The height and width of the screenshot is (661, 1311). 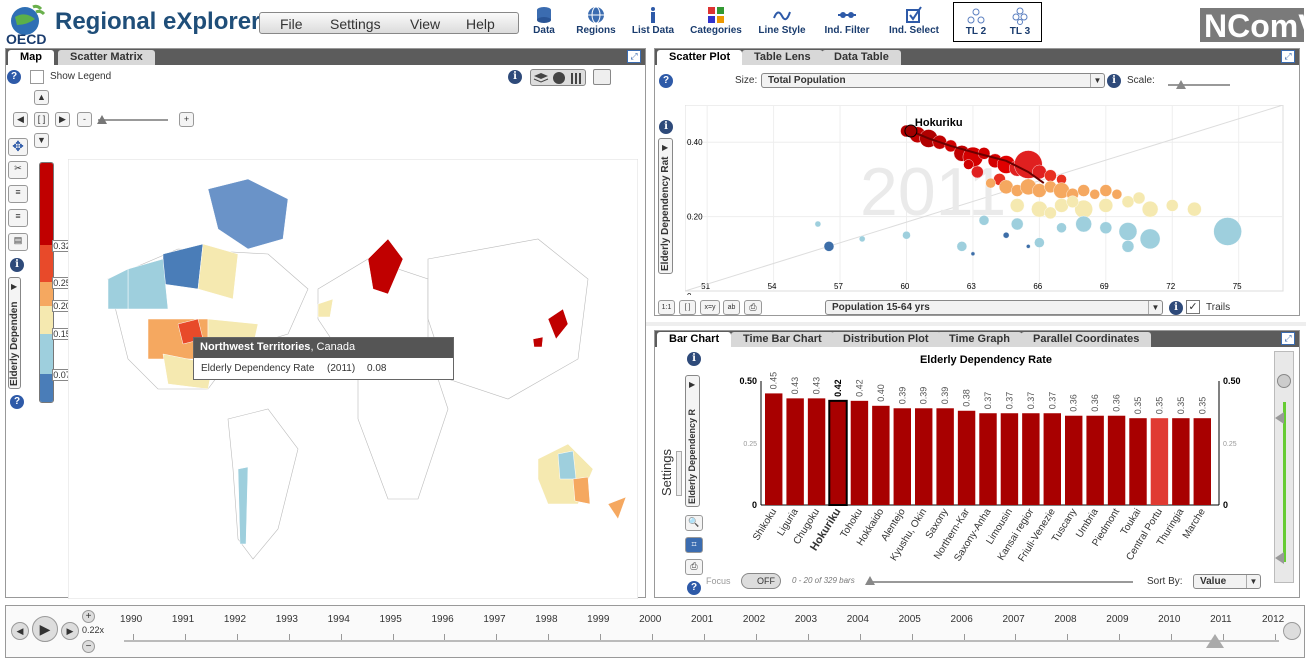 I want to click on timeline-year: 1998, so click(x=546, y=619).